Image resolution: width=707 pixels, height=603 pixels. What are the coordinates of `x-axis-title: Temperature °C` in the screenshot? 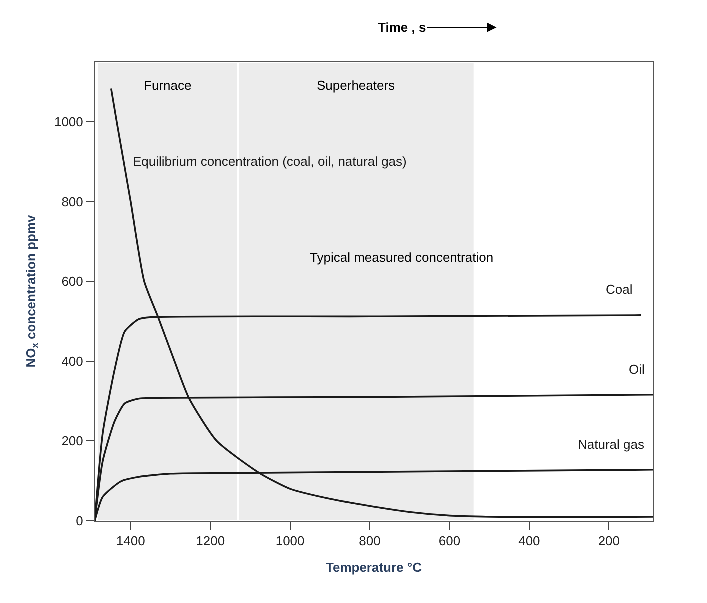 It's located at (374, 568).